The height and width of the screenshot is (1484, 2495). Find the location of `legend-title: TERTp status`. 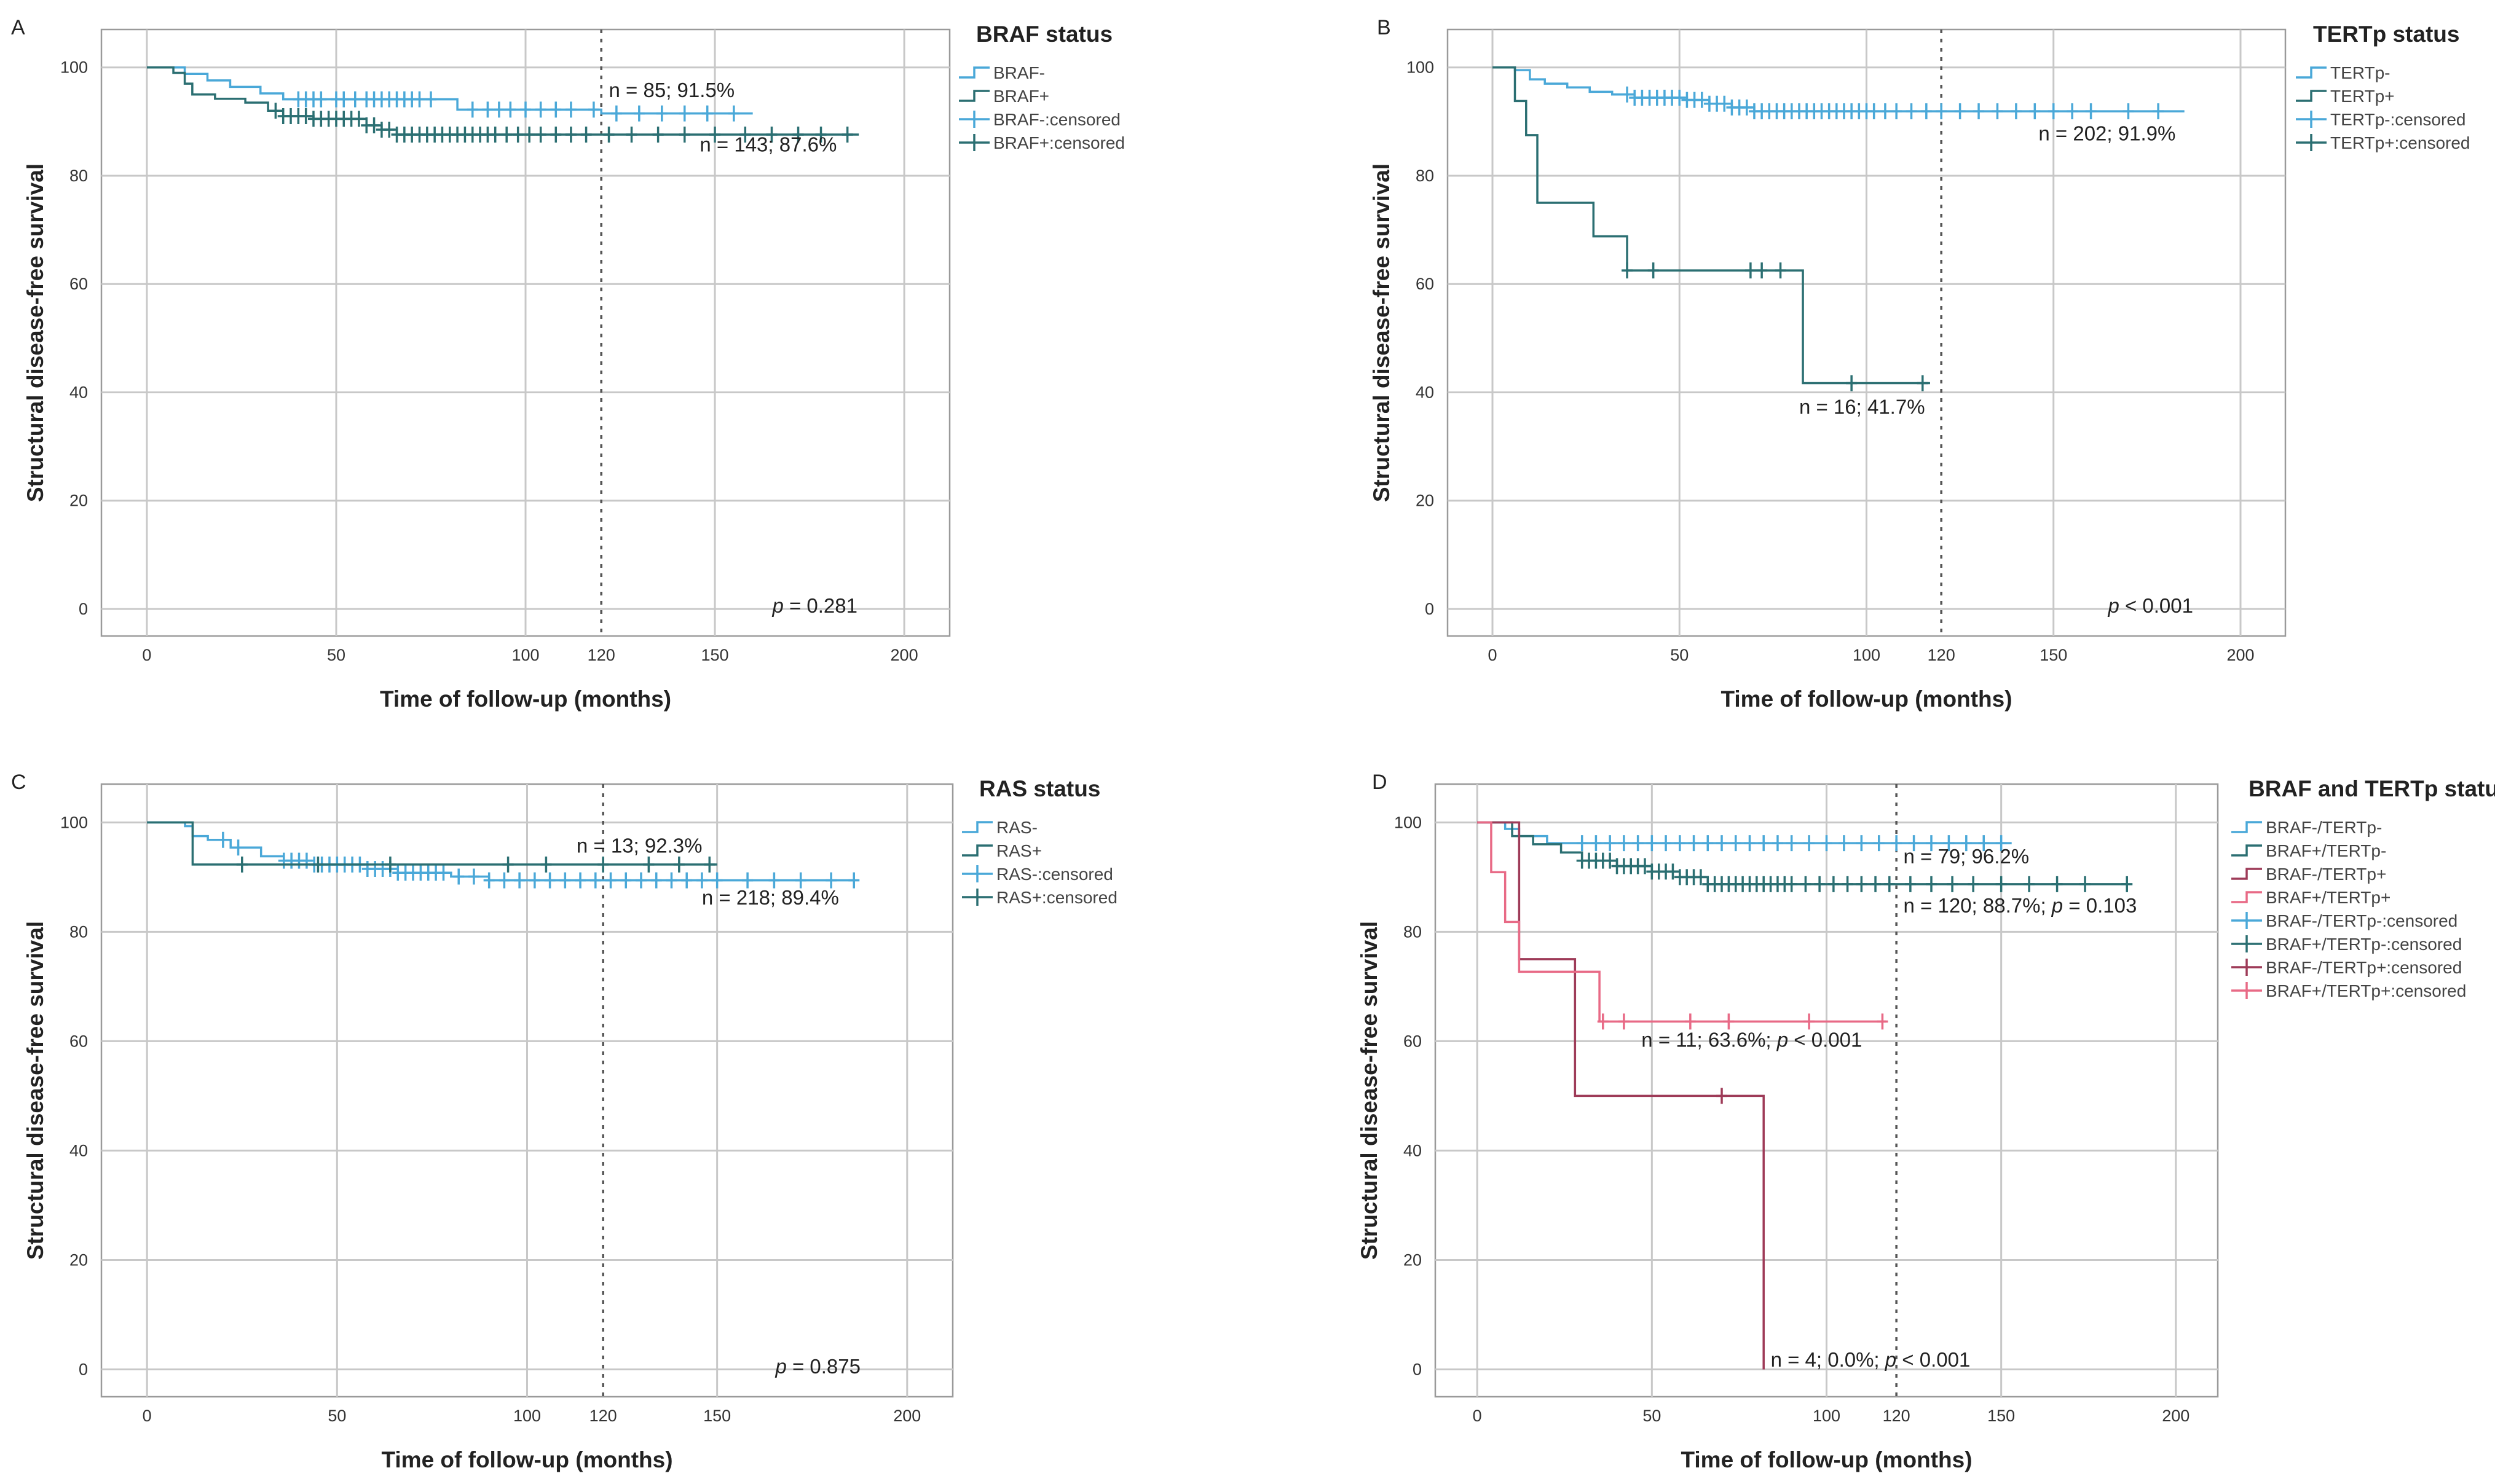

legend-title: TERTp status is located at coordinates (2386, 34).